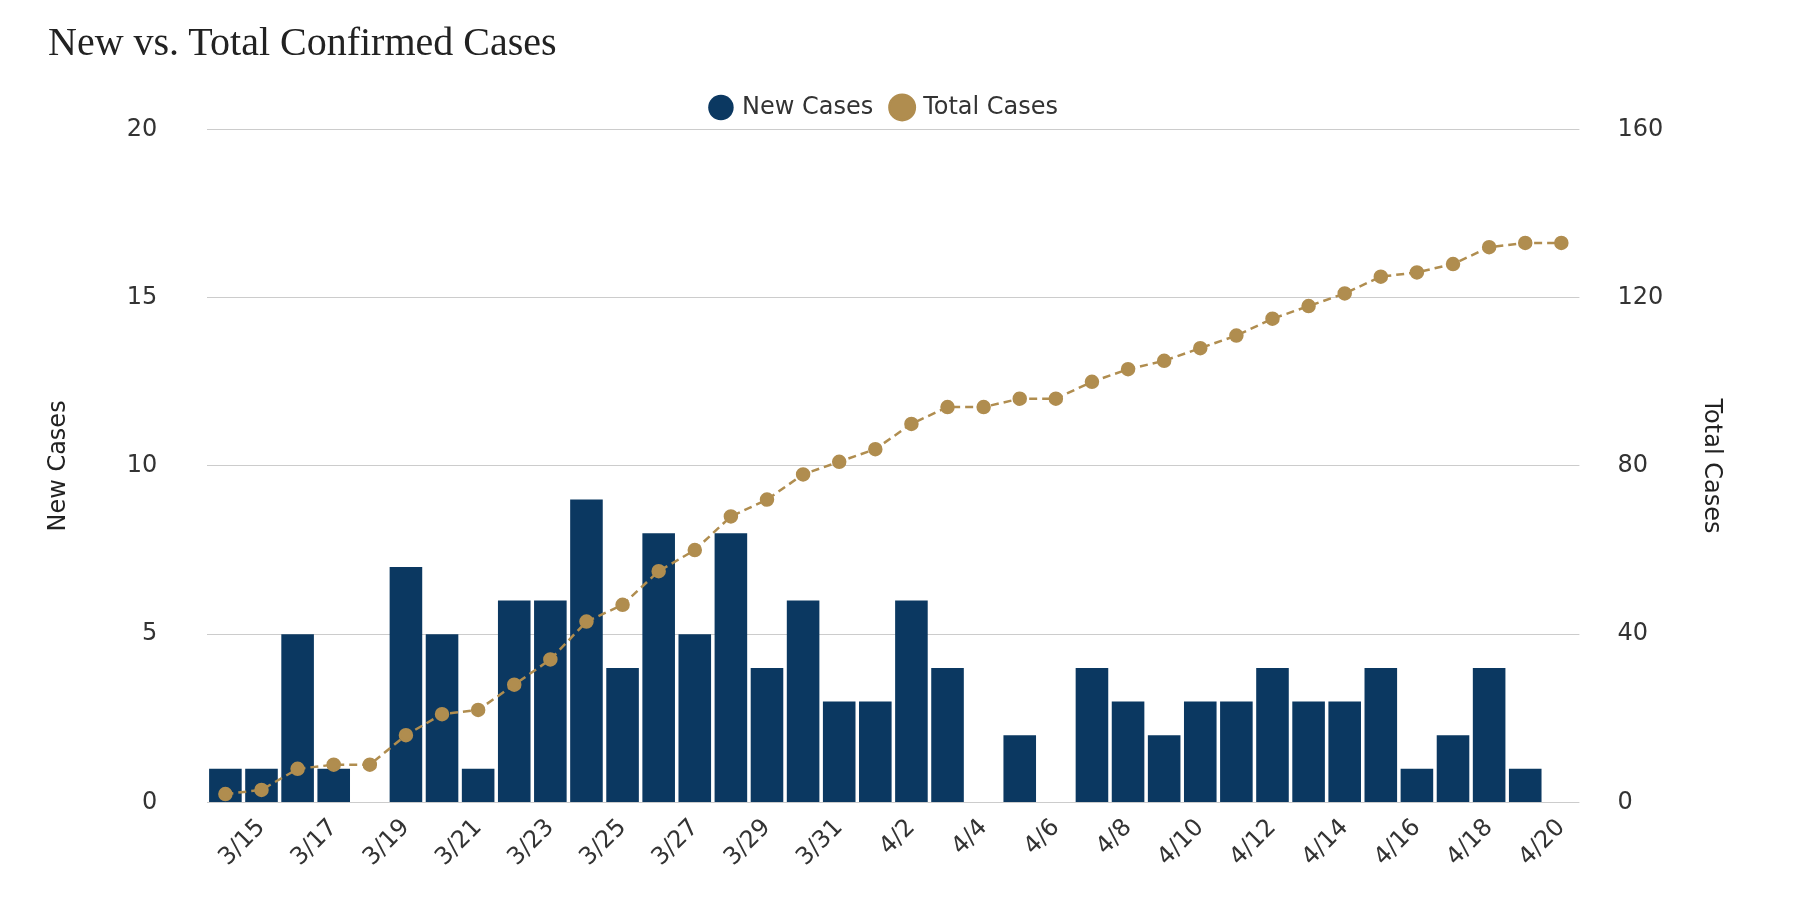 This screenshot has width=1800, height=900. I want to click on y-axis-title: New Cases, so click(56, 466).